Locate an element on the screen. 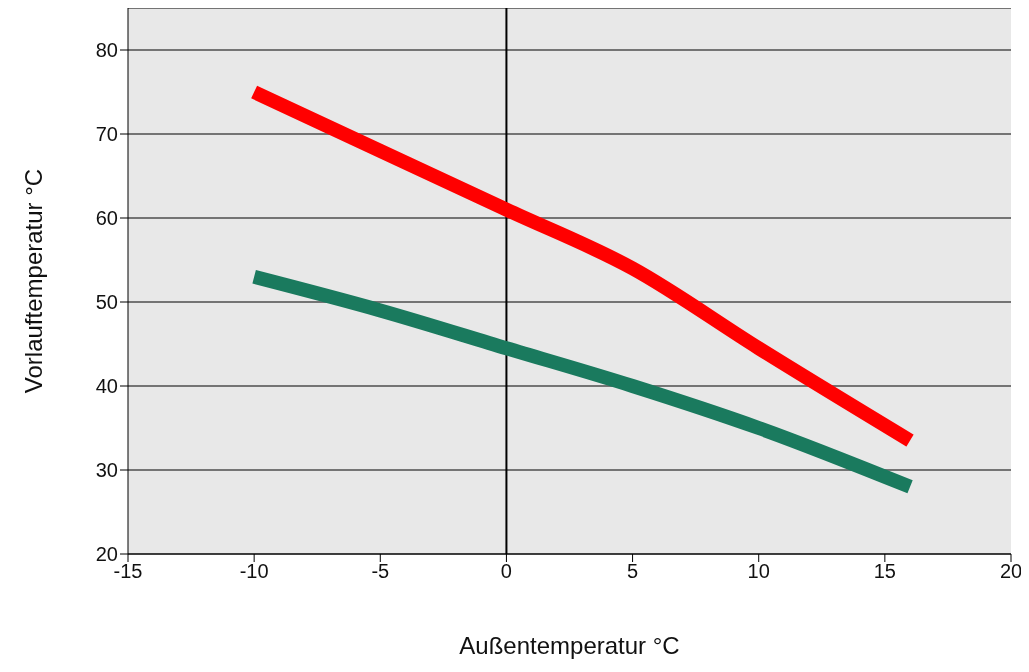 The width and height of the screenshot is (1029, 672). y-axis-title: Vorlauftemperatur °C is located at coordinates (33, 281).